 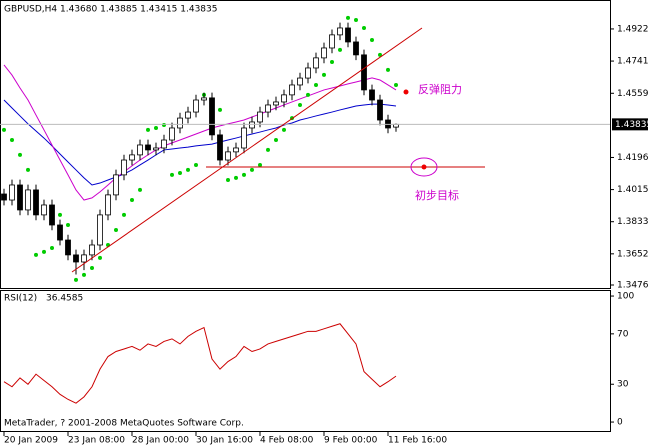 What do you see at coordinates (31, 441) in the screenshot?
I see `x-tick-label: 20 Jan 2009` at bounding box center [31, 441].